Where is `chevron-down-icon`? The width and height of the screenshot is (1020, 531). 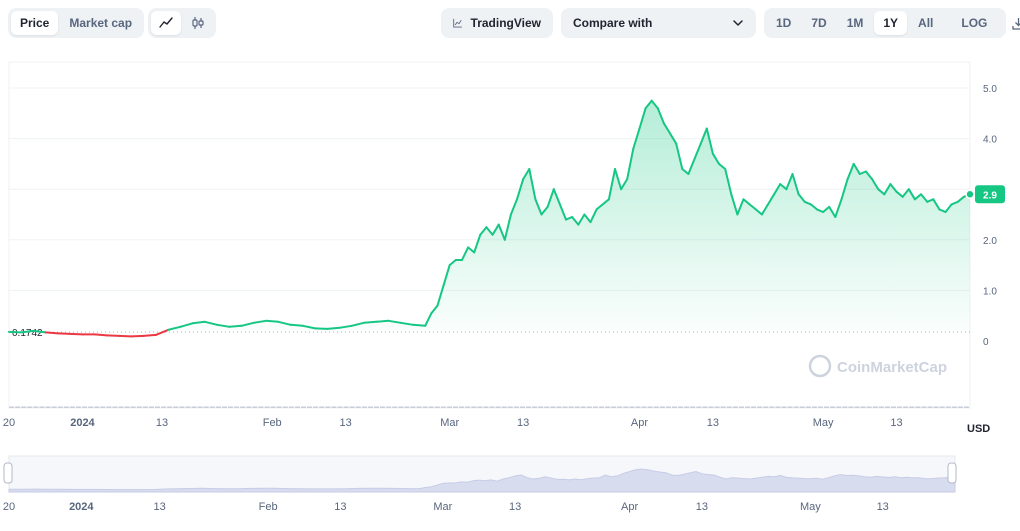
chevron-down-icon is located at coordinates (738, 23).